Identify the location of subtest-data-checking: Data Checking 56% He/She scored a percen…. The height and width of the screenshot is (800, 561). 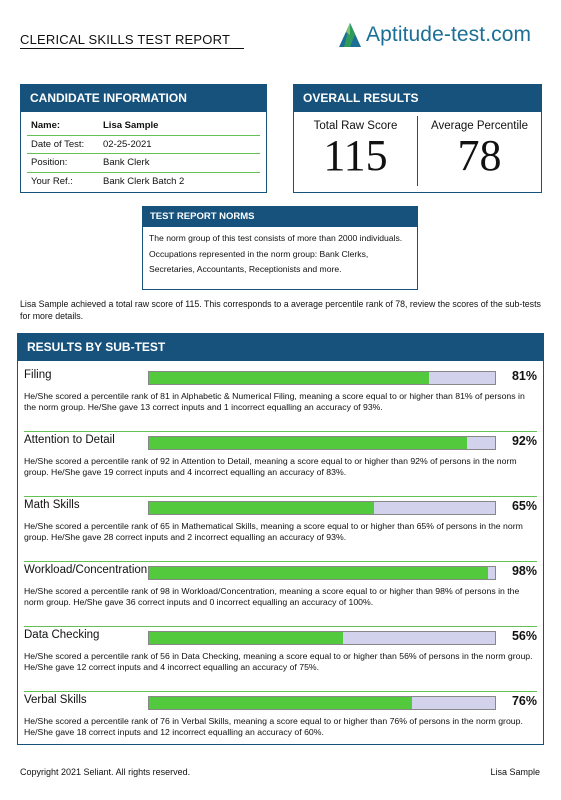
(280, 659).